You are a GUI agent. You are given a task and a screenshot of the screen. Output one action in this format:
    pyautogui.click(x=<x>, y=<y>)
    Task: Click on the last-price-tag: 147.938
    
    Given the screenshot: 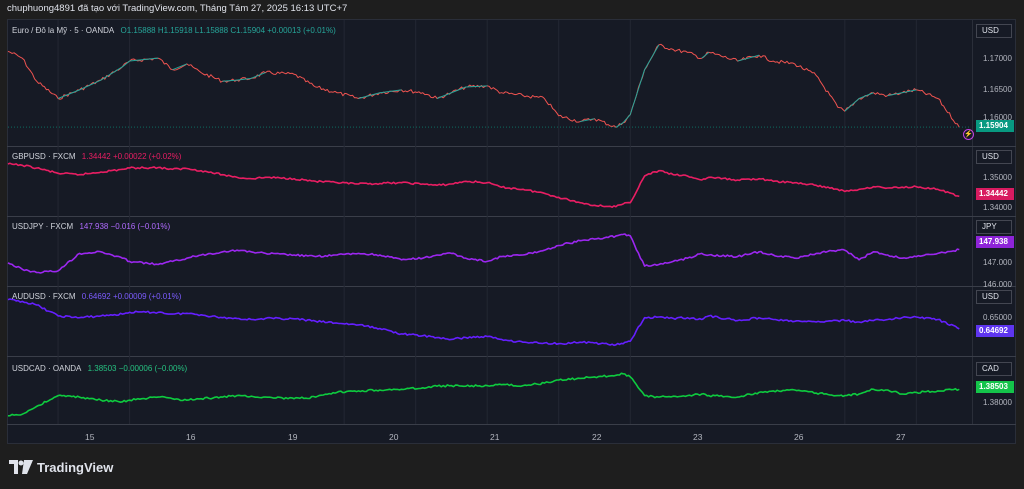 What is the action you would take?
    pyautogui.click(x=995, y=242)
    